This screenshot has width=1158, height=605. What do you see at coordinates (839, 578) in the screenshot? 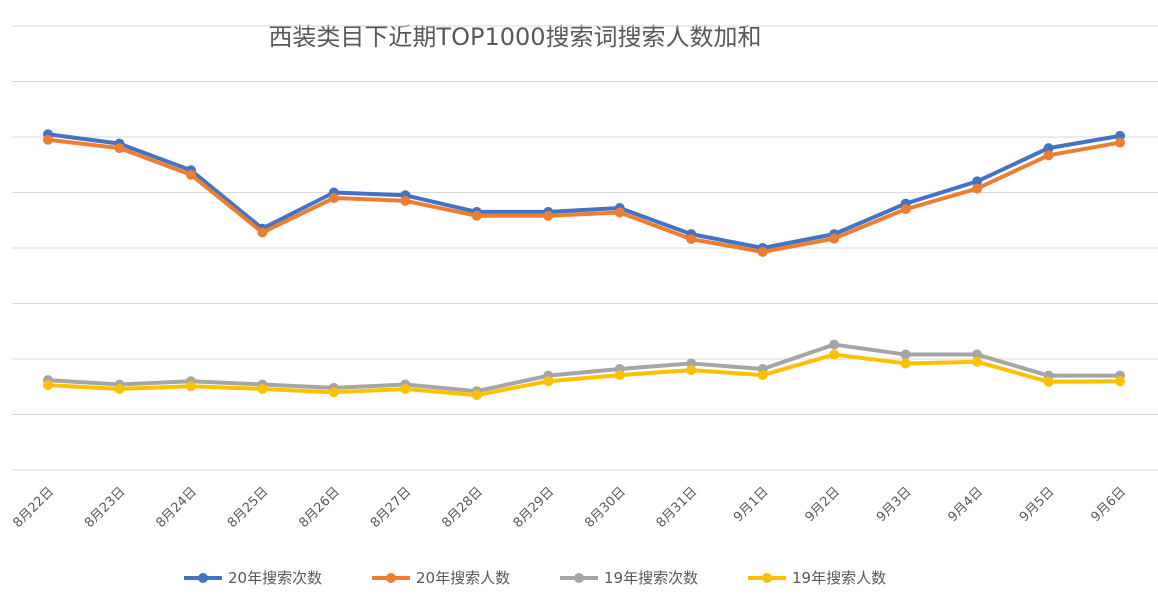
I see `legend-label: 19年搜索人数` at bounding box center [839, 578].